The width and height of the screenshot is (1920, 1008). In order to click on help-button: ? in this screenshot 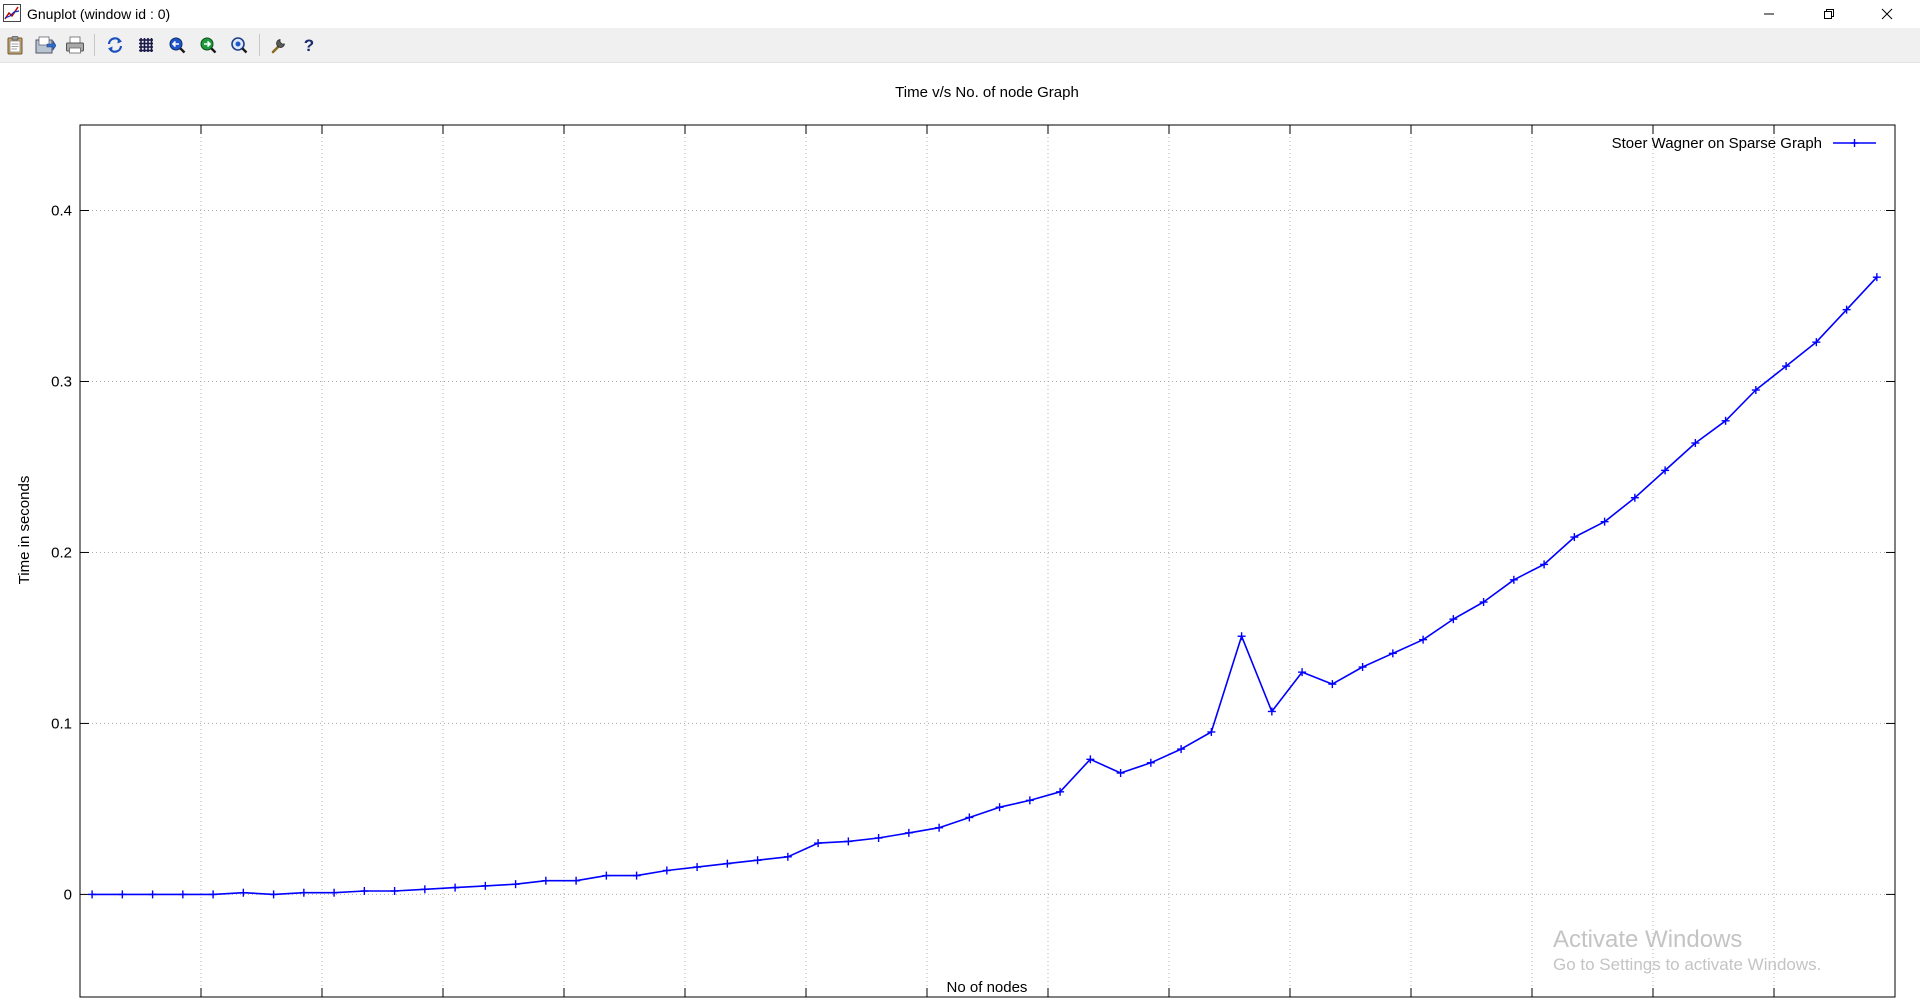, I will do `click(309, 45)`.